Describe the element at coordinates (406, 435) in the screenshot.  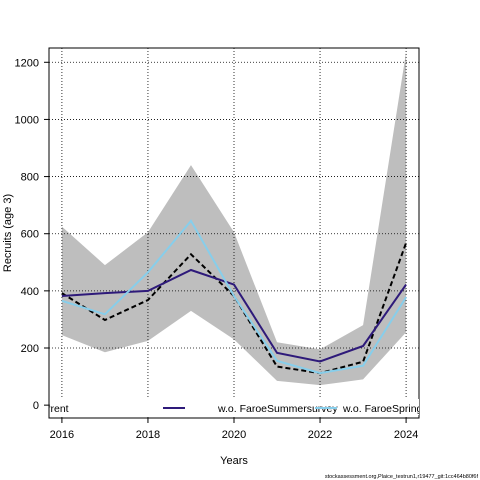
I see `x-tick-label: 2024` at that location.